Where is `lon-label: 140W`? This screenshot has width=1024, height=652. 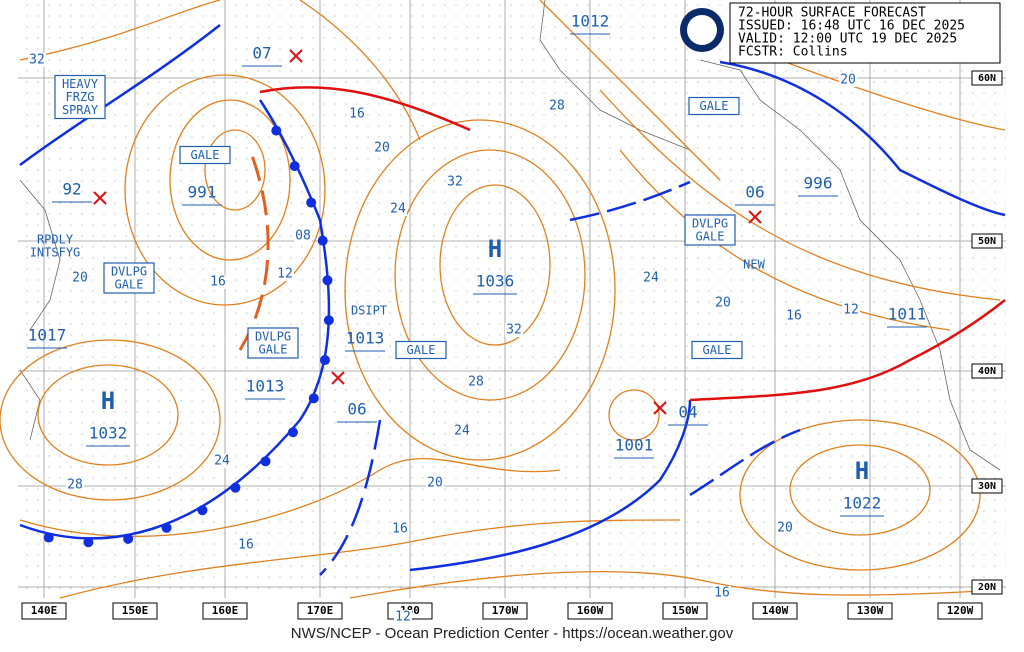
lon-label: 140W is located at coordinates (775, 610).